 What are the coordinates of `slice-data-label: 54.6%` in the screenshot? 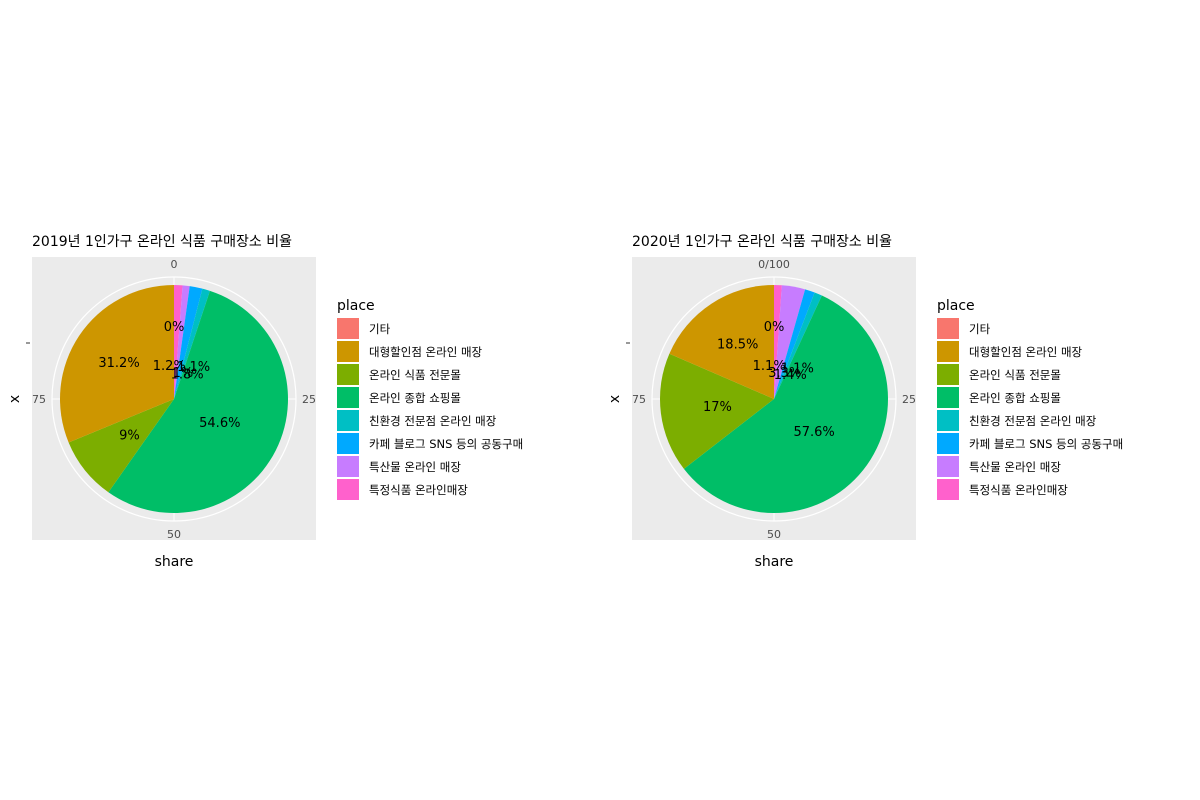 It's located at (219, 423).